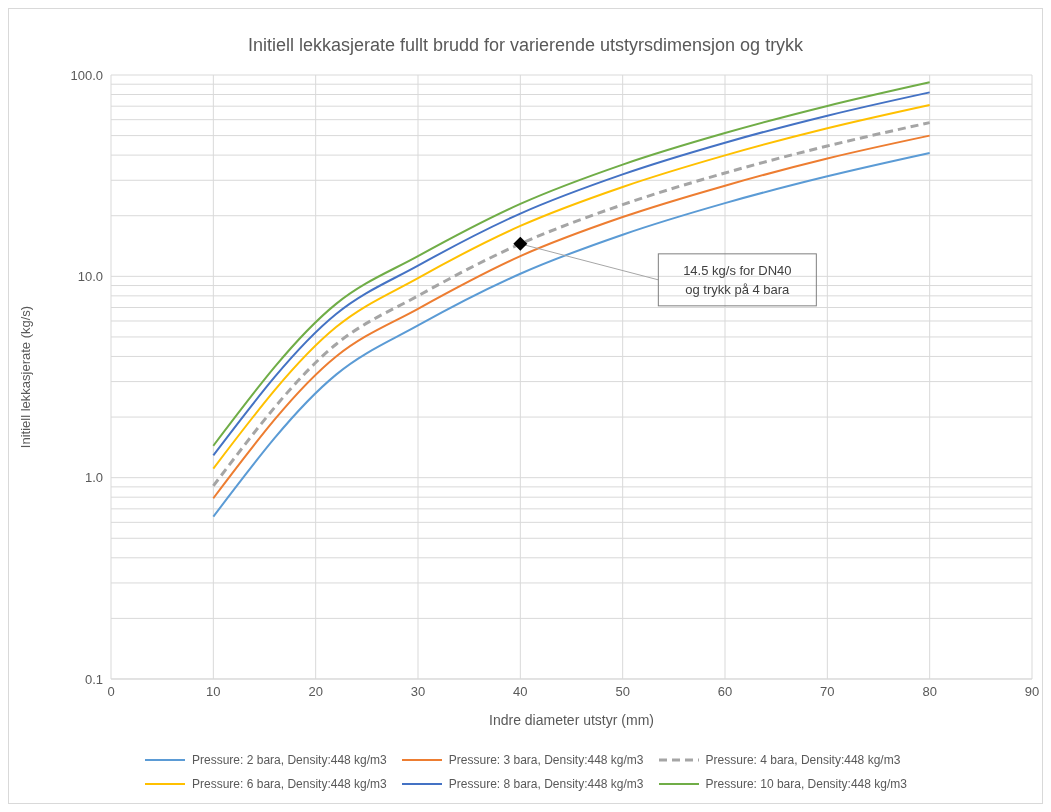  What do you see at coordinates (418, 692) in the screenshot?
I see `x-tick-label: 30` at bounding box center [418, 692].